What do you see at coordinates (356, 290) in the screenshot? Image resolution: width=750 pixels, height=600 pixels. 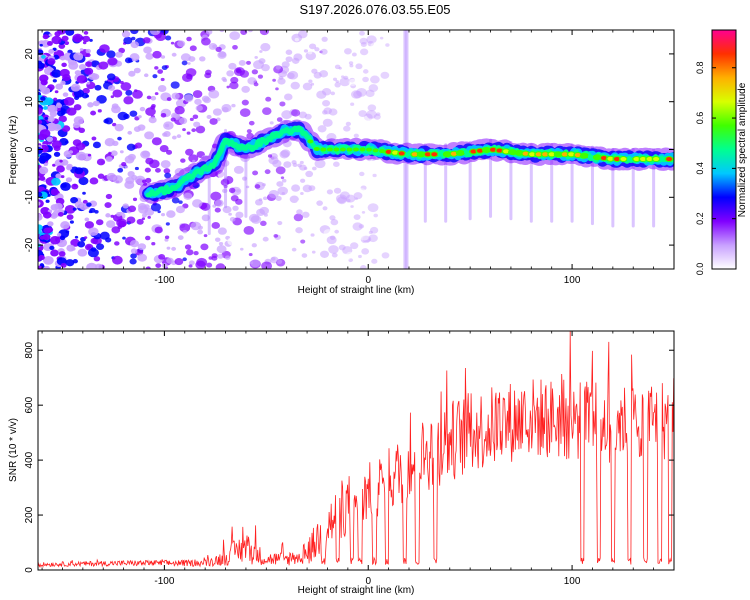 I see `spectrogram-x-label: Height of straight line (km)` at bounding box center [356, 290].